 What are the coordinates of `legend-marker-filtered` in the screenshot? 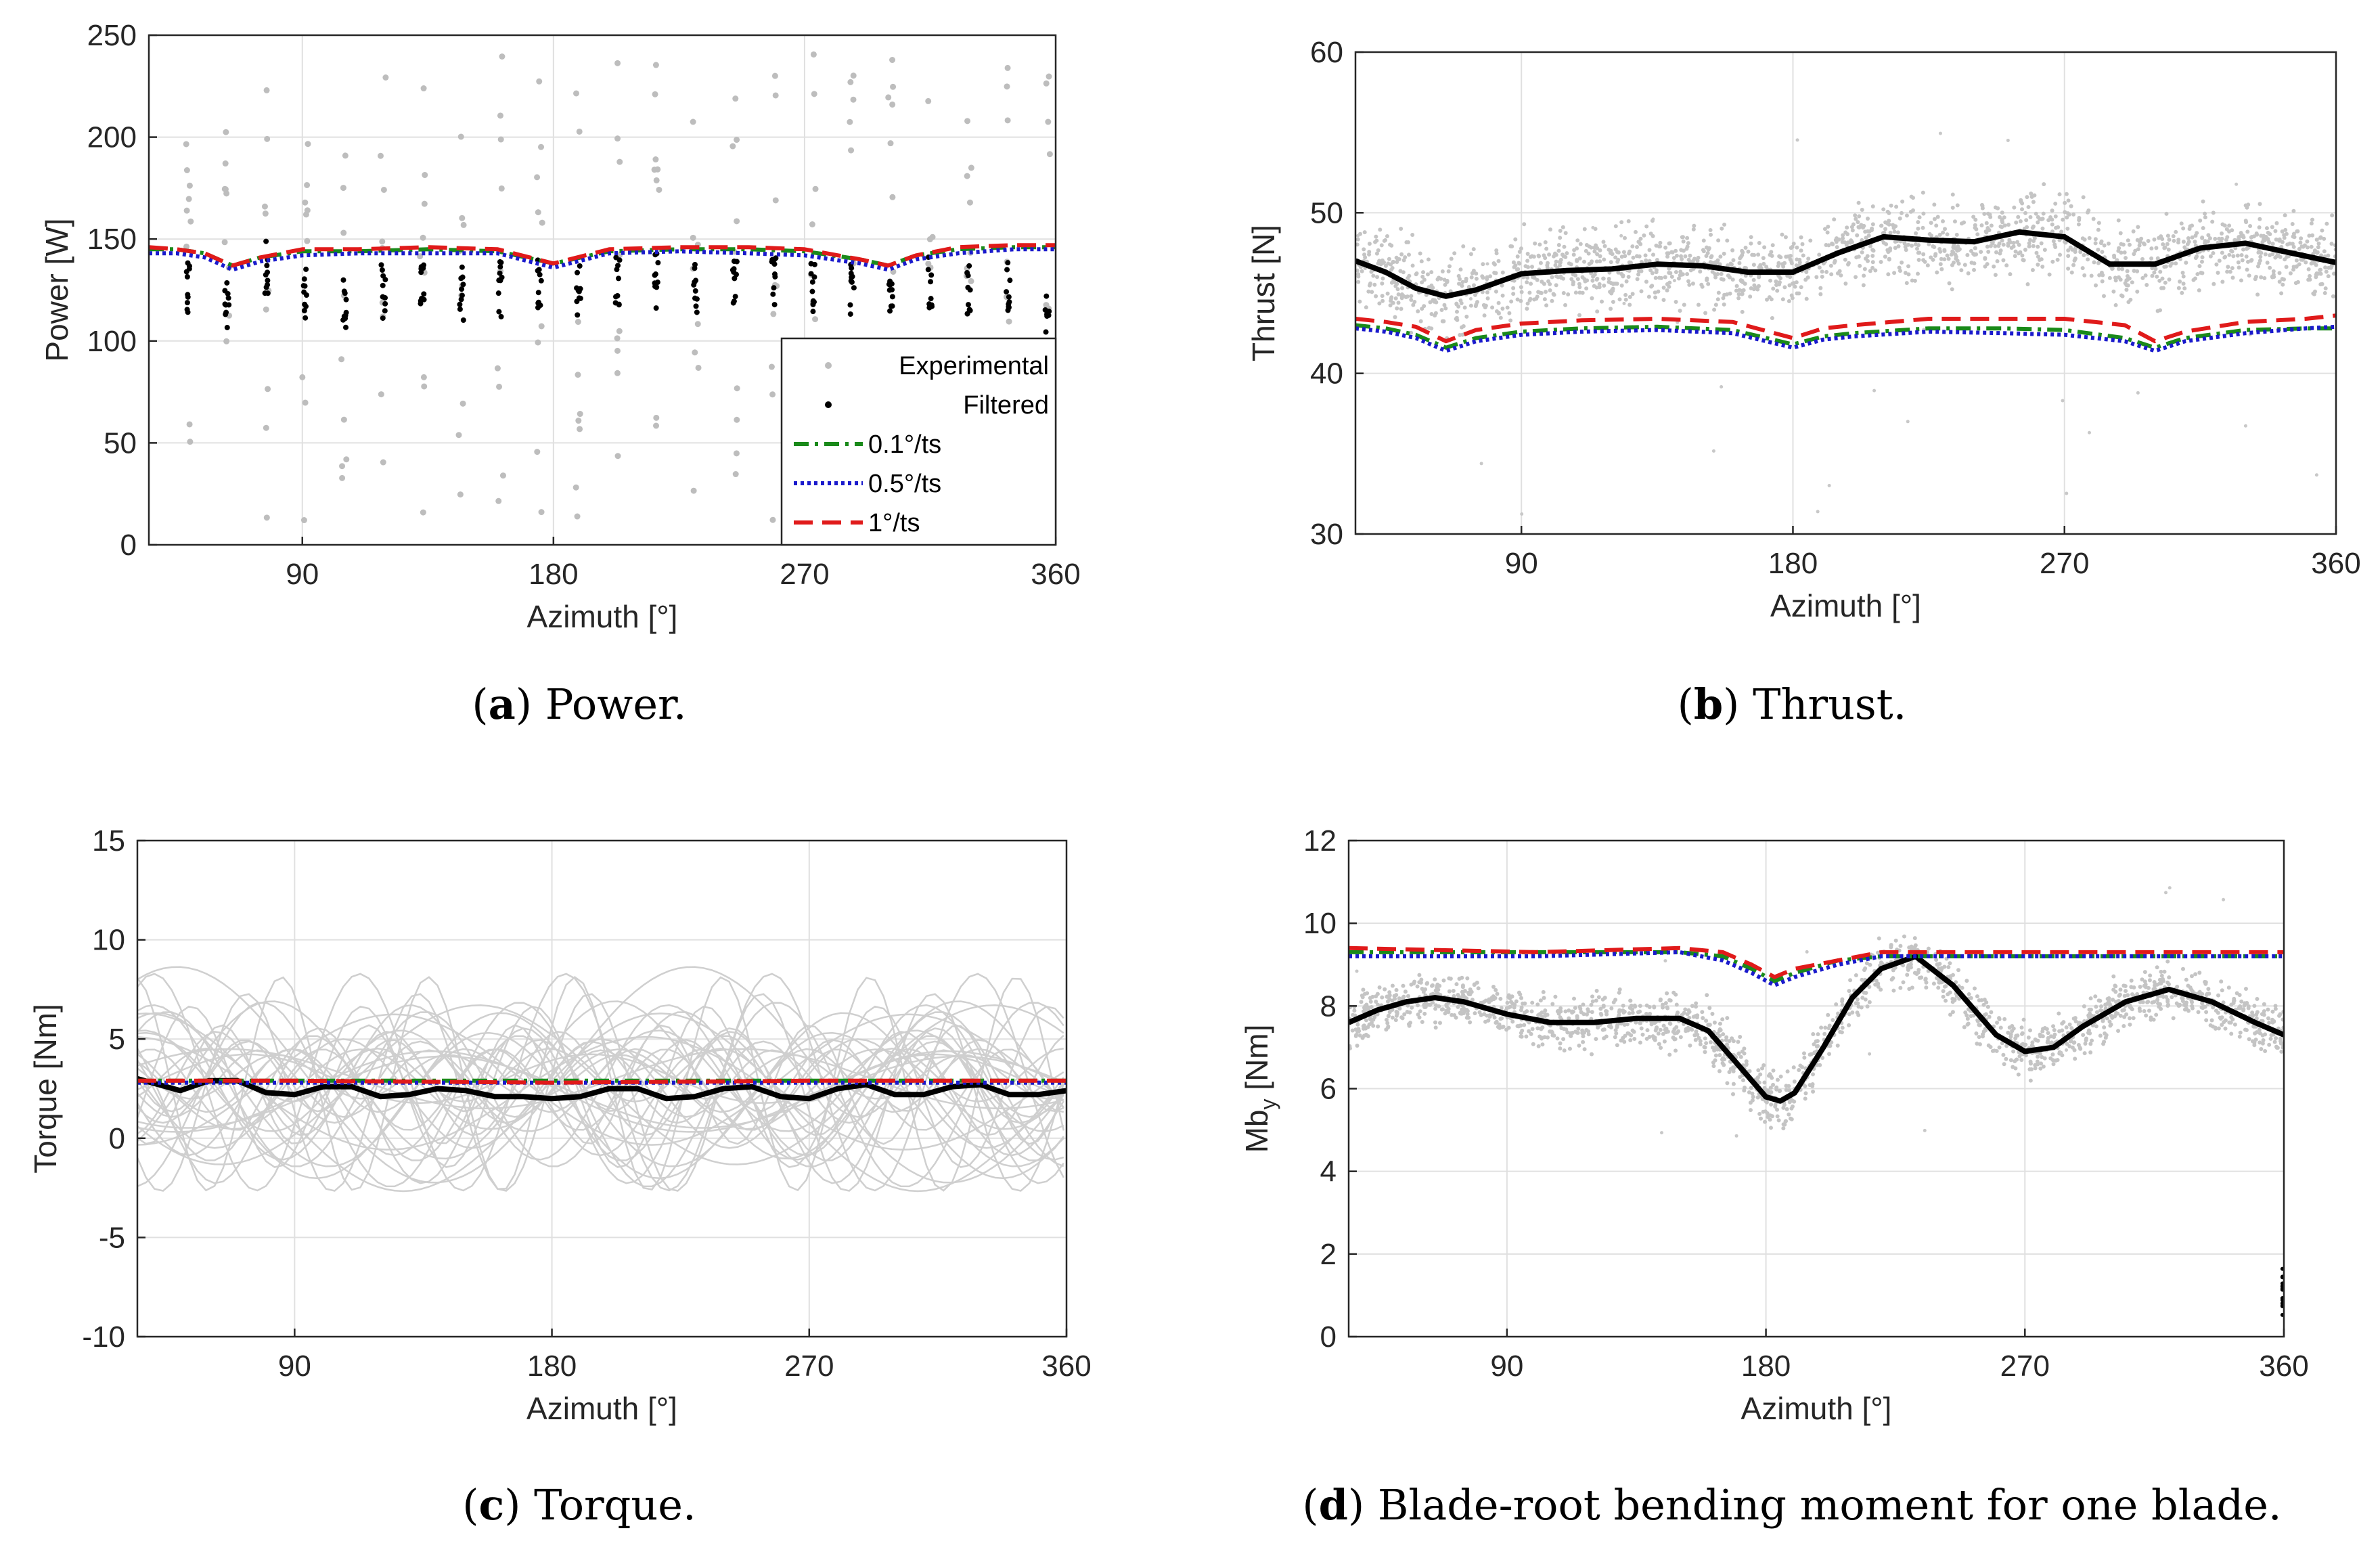 It's located at (829, 405).